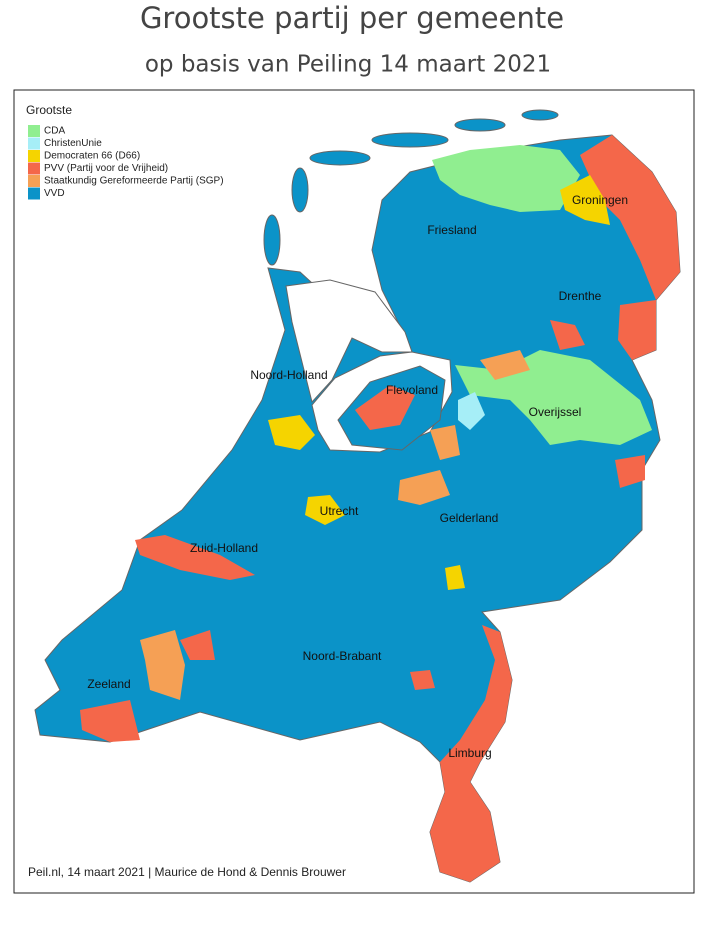 This screenshot has width=709, height=950. What do you see at coordinates (49, 110) in the screenshot?
I see `legend-title: Grootste` at bounding box center [49, 110].